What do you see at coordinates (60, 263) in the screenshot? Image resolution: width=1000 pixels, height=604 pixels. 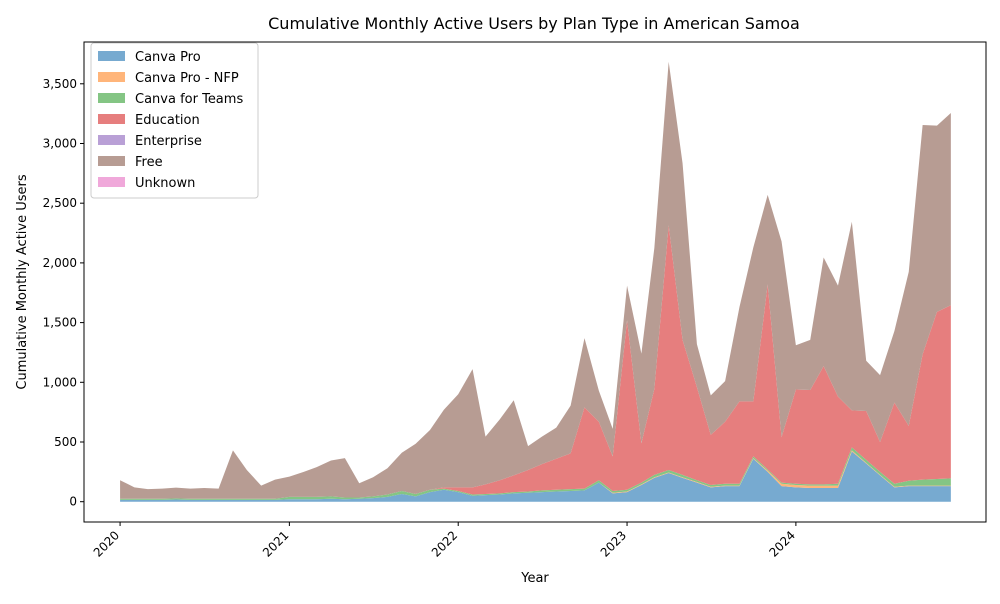 I see `y-tick-label: 2,000` at bounding box center [60, 263].